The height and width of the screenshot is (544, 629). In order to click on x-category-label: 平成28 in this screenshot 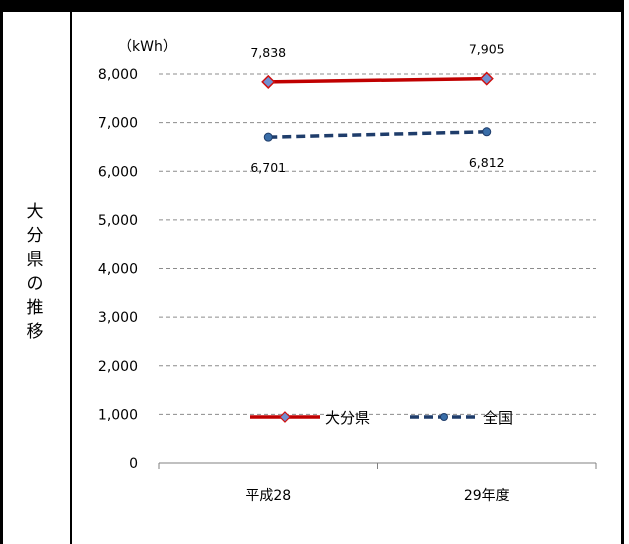, I will do `click(268, 496)`.